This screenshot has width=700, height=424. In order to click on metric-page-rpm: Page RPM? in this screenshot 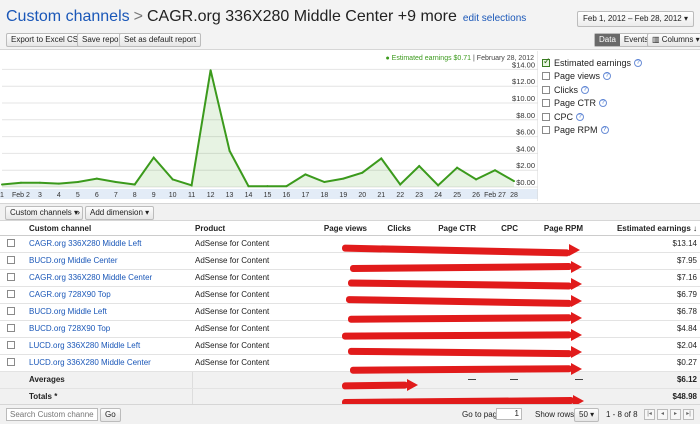, I will do `click(620, 131)`.